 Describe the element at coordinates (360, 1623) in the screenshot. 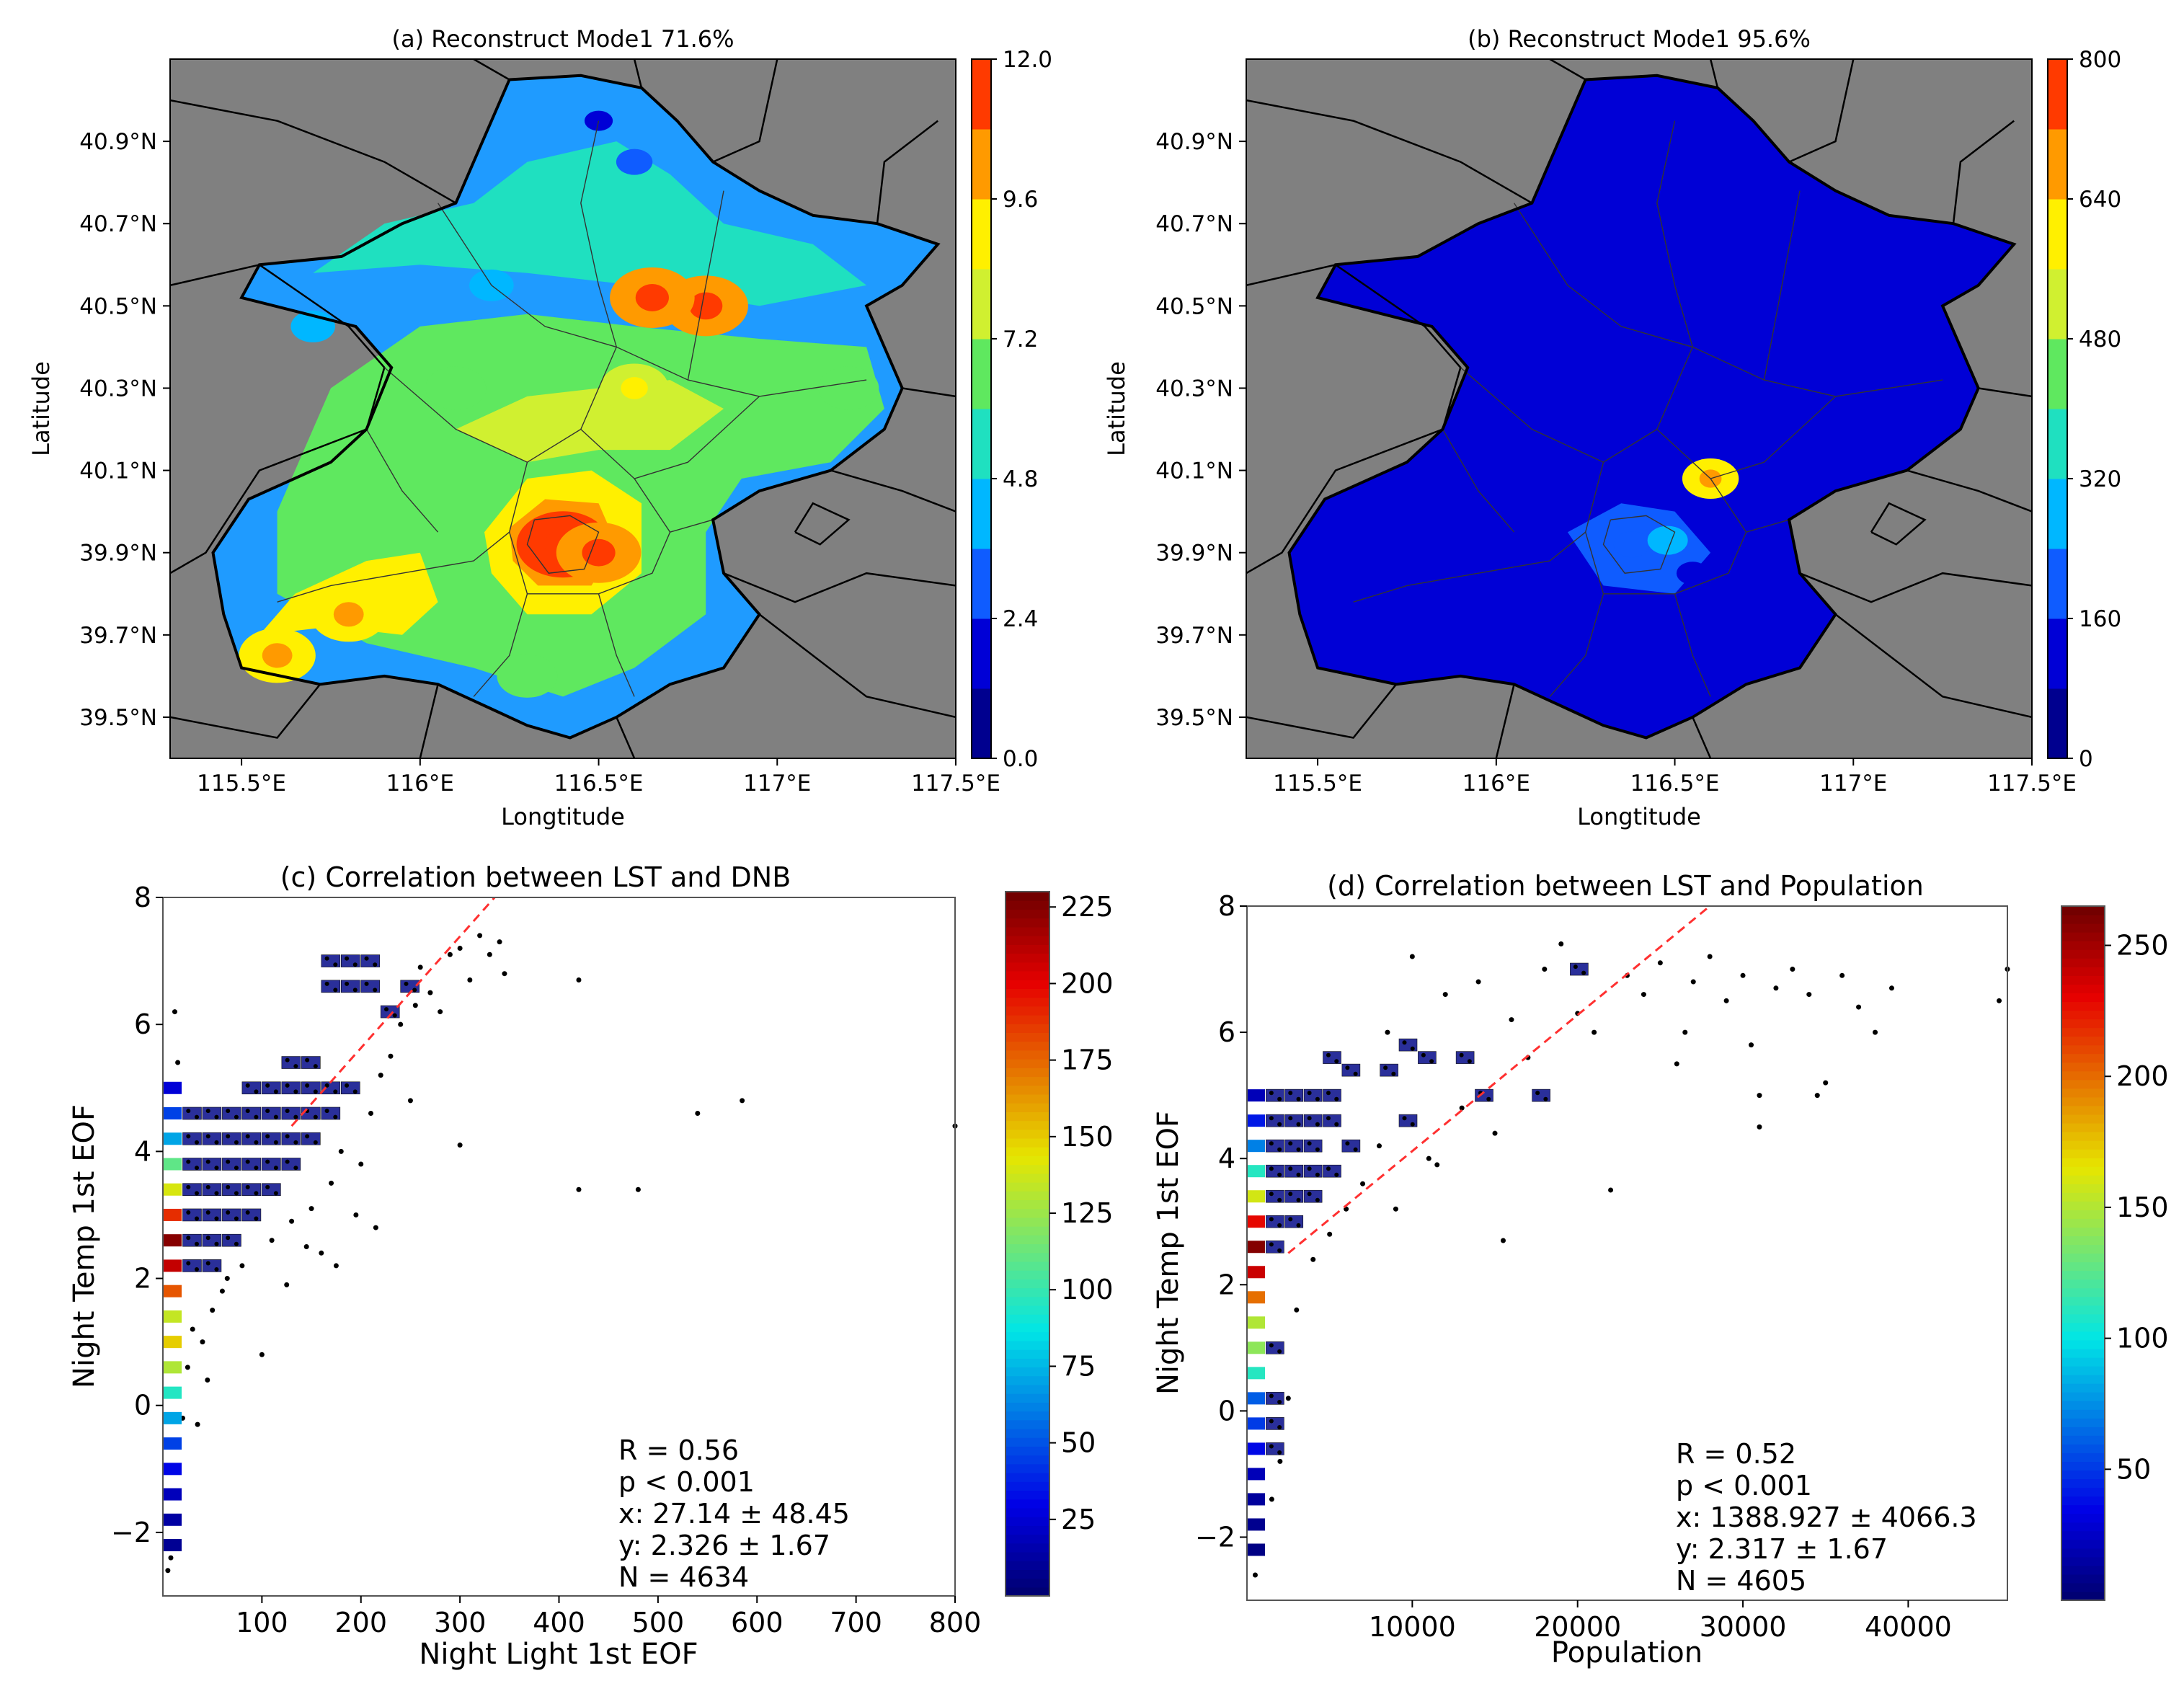

I see `x-tick-label: 200` at that location.